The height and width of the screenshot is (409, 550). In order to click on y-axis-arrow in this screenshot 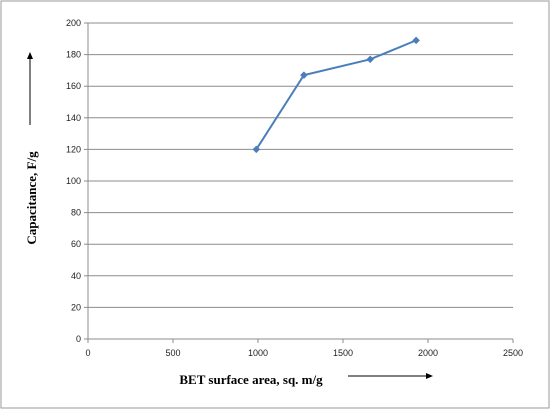, I will do `click(30, 88)`.